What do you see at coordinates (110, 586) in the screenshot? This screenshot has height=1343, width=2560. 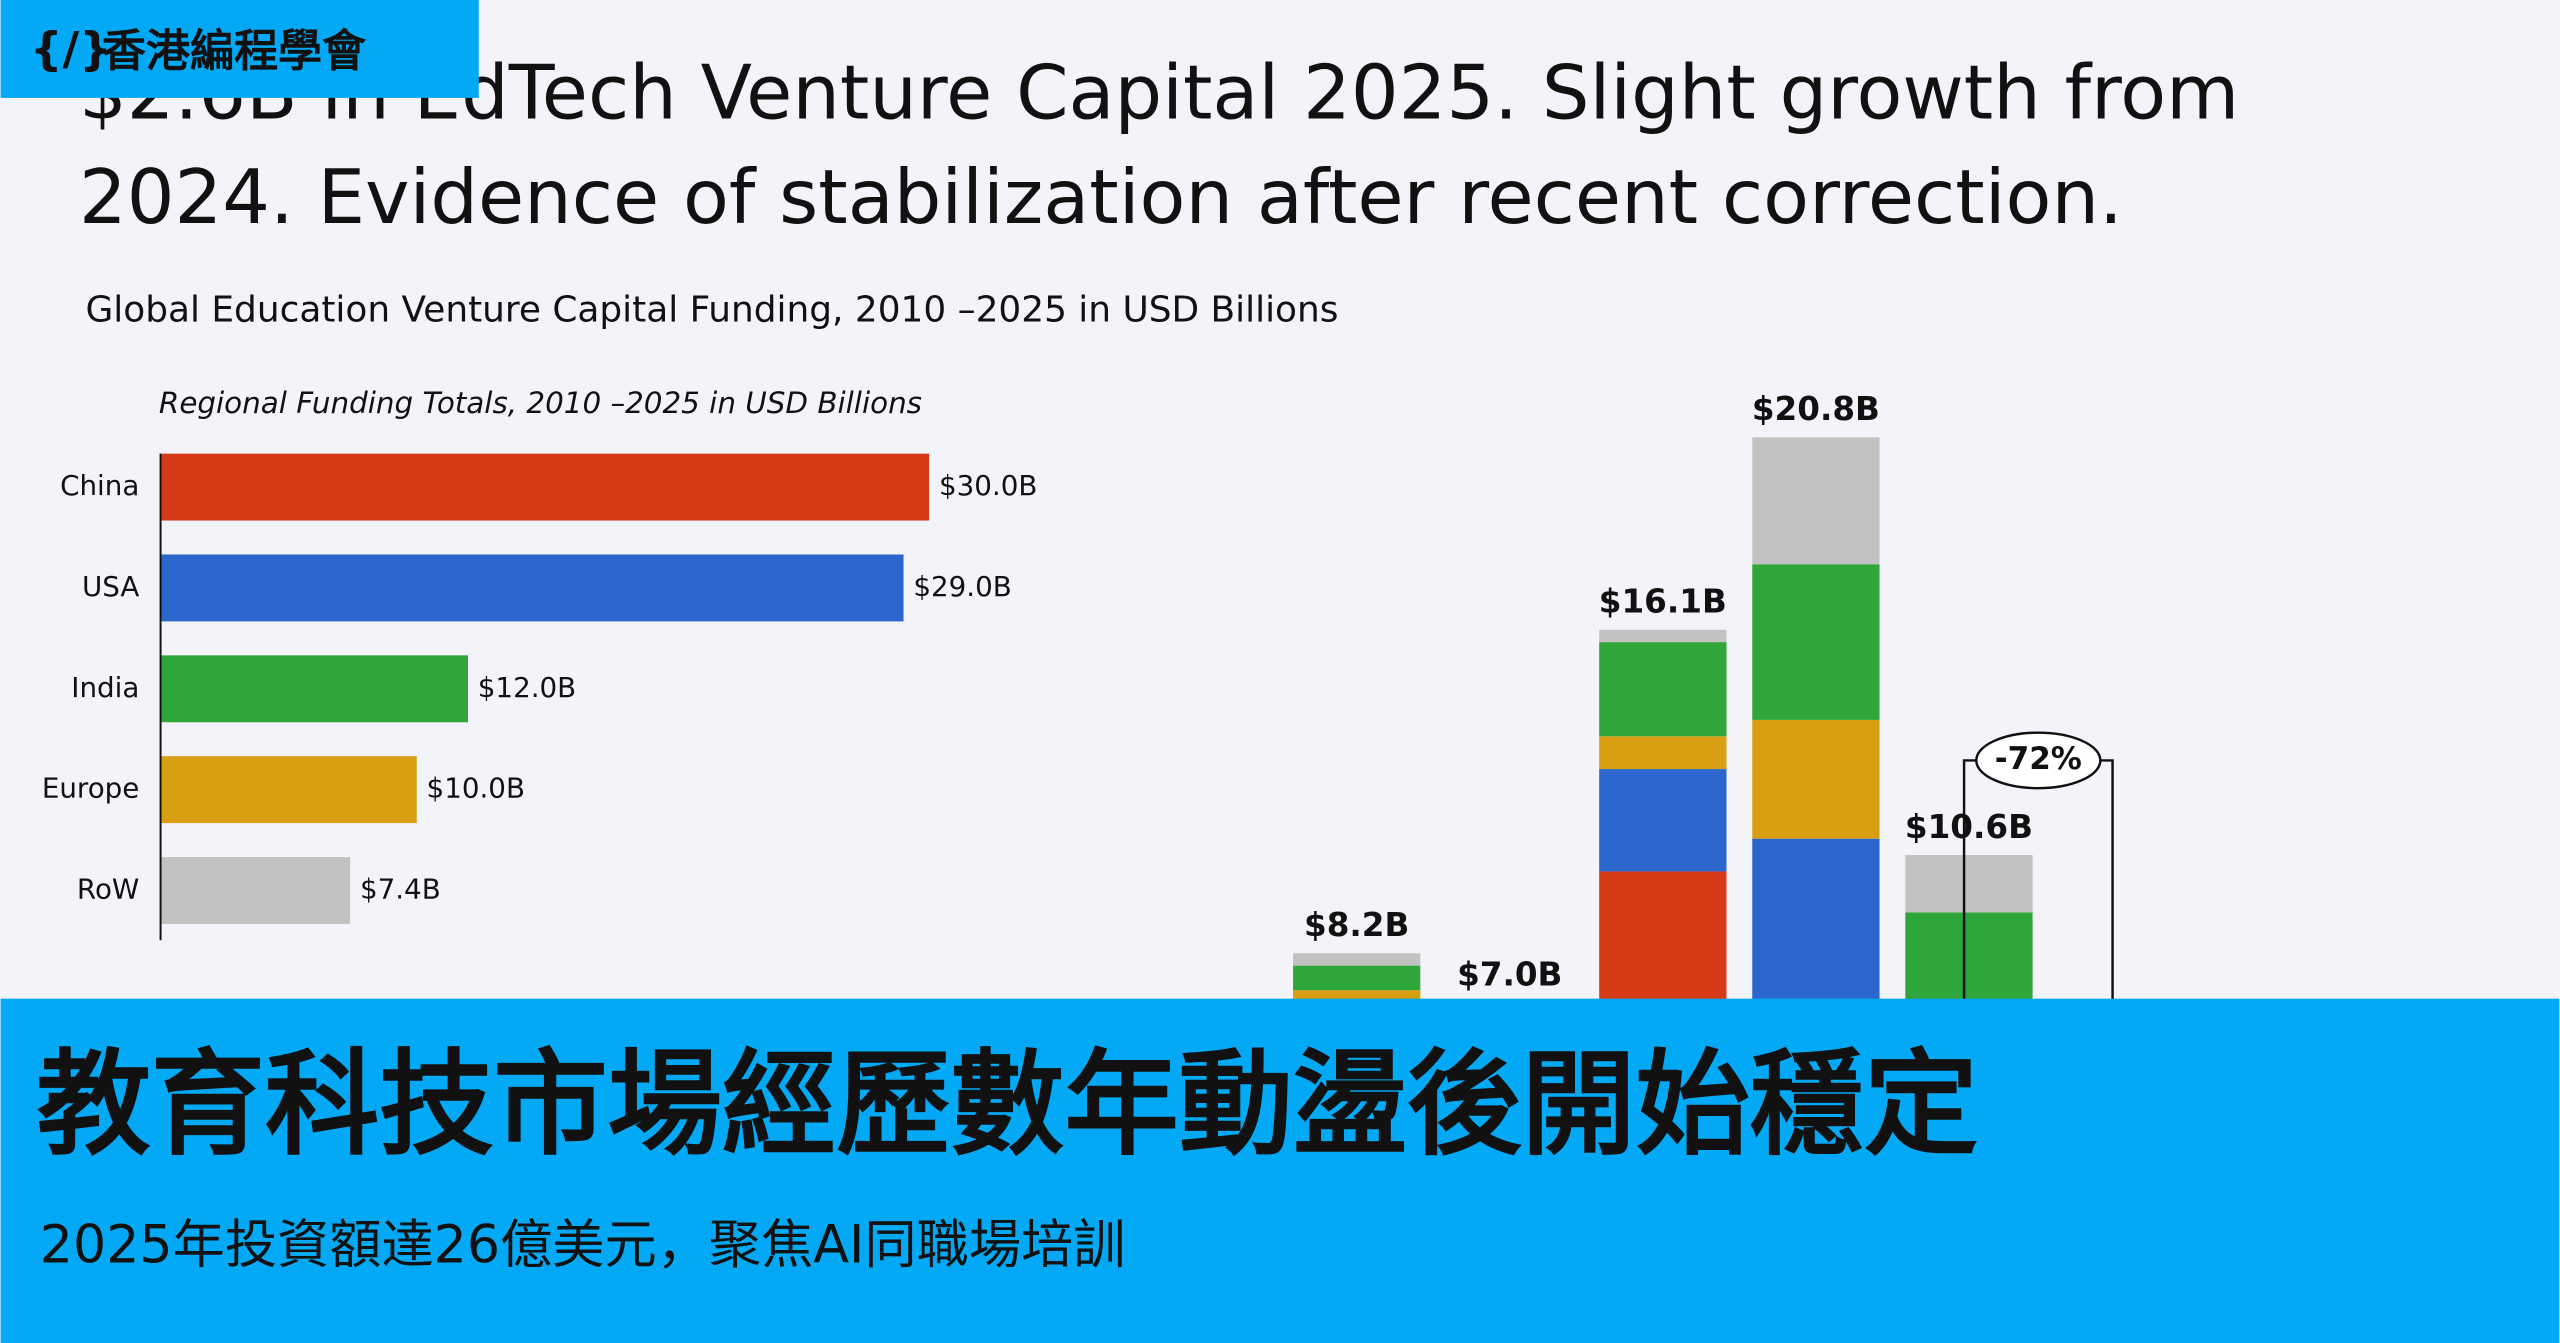 I see `y-tick-label: USA` at bounding box center [110, 586].